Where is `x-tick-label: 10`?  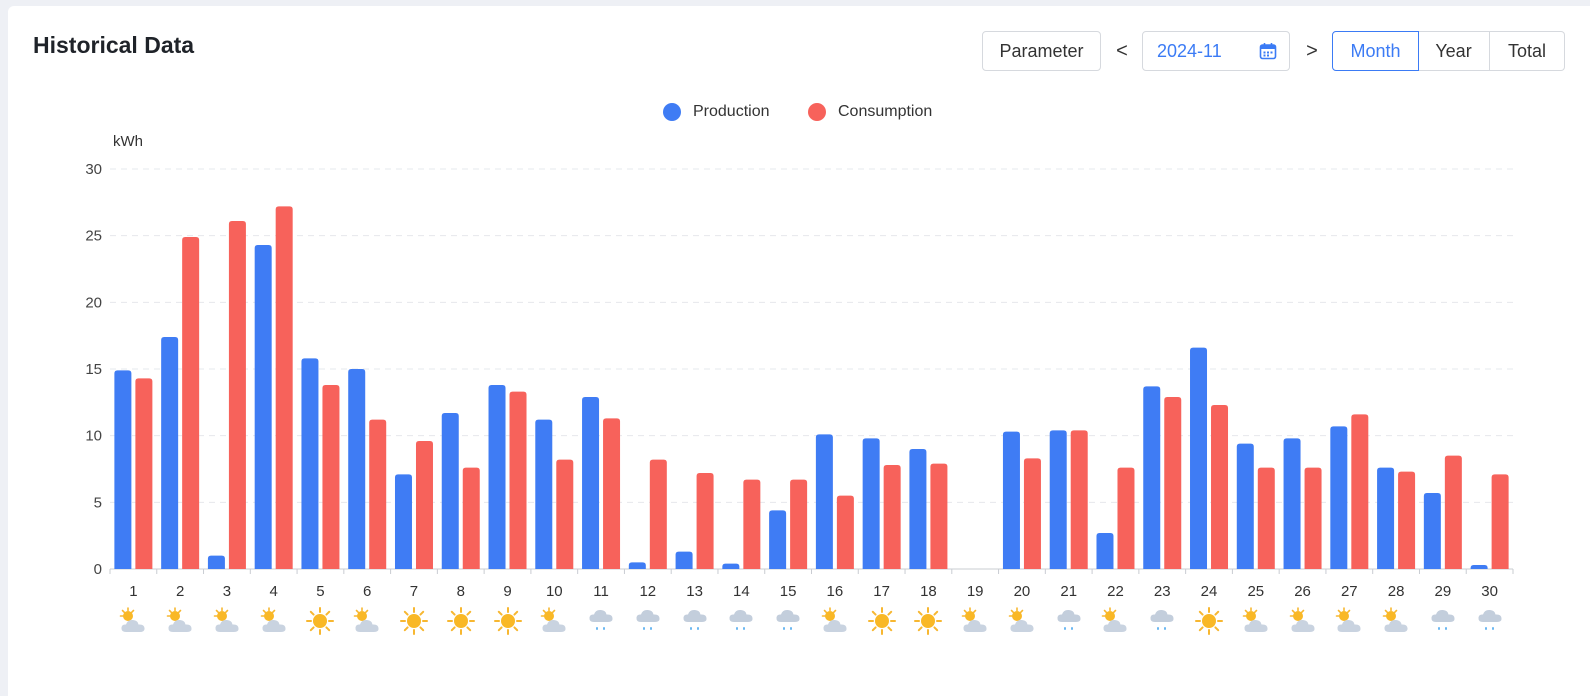
x-tick-label: 10 is located at coordinates (554, 591).